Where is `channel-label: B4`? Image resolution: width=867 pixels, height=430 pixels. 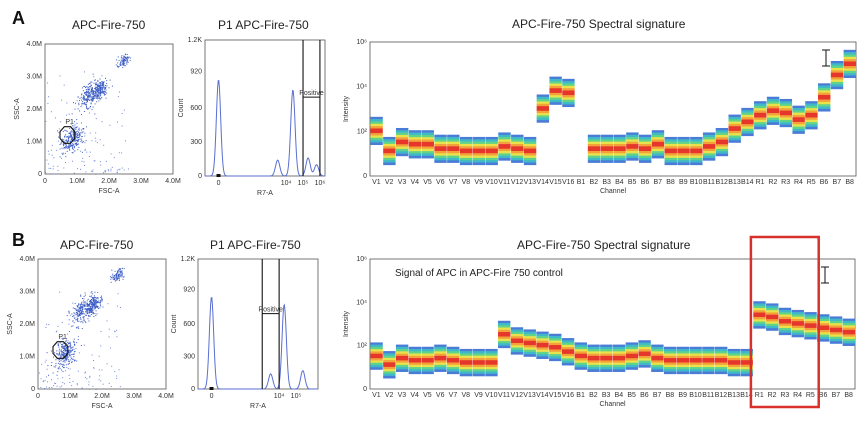 channel-label: B4 is located at coordinates (619, 395).